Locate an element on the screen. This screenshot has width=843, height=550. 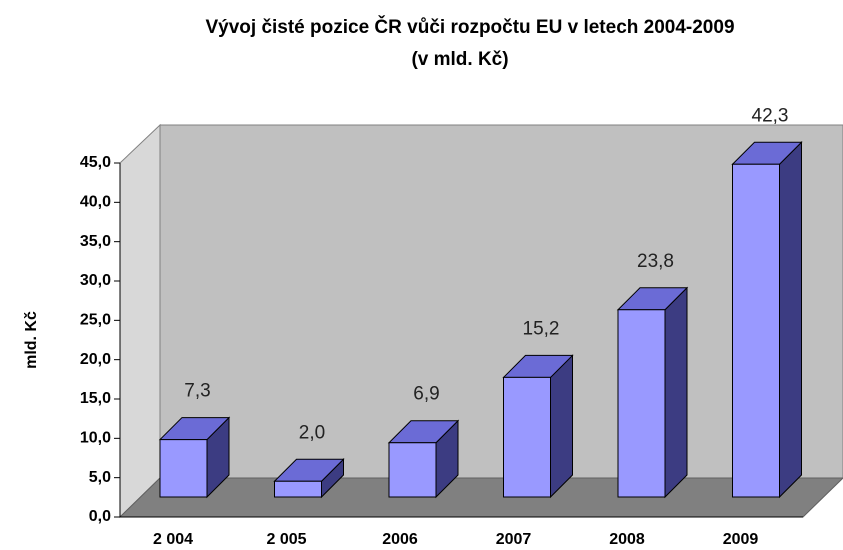
y-tick-label: 5,0 is located at coordinates (100, 477).